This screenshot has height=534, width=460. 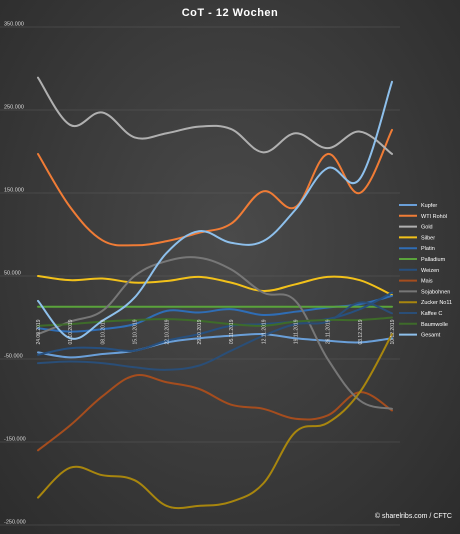 I want to click on legend-label: Weizen, so click(x=430, y=271).